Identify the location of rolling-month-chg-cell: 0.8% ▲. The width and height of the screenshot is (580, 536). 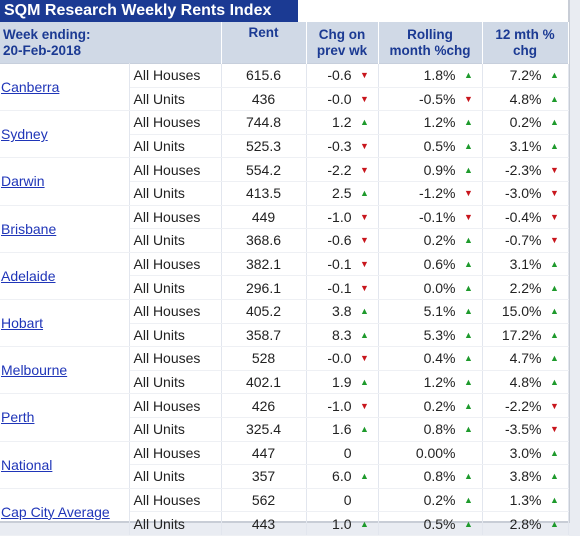
(430, 429).